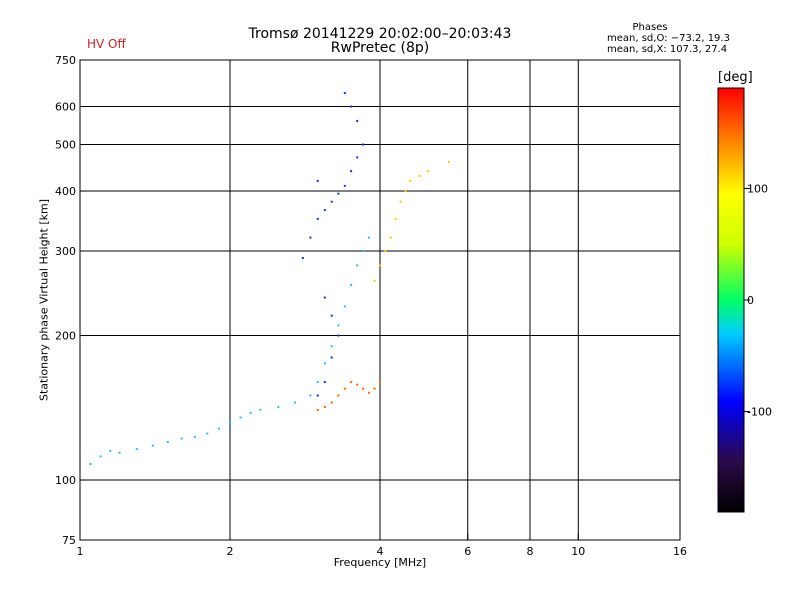 The width and height of the screenshot is (800, 600). What do you see at coordinates (380, 48) in the screenshot?
I see `chart-subtitle: RwPretec (8p)` at bounding box center [380, 48].